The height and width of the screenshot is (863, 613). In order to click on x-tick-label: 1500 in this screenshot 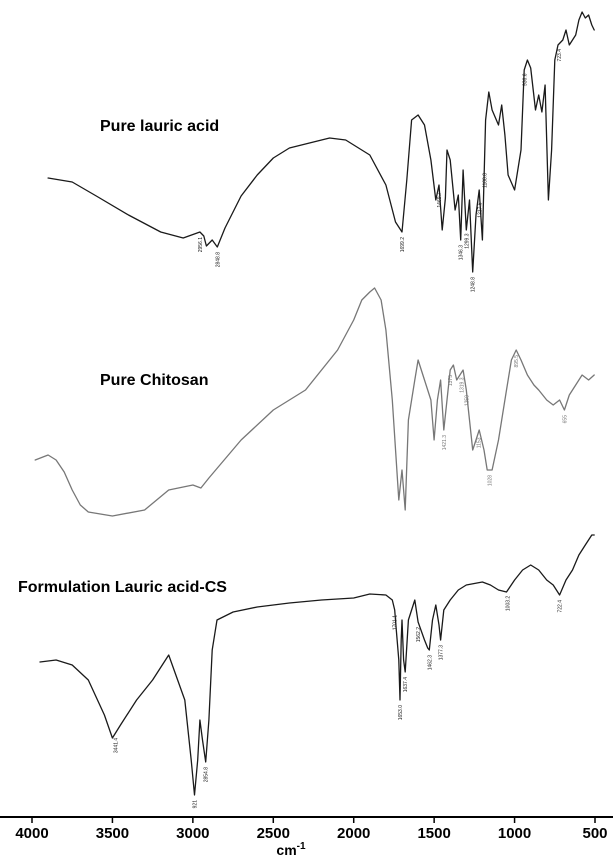, I will do `click(433, 833)`.